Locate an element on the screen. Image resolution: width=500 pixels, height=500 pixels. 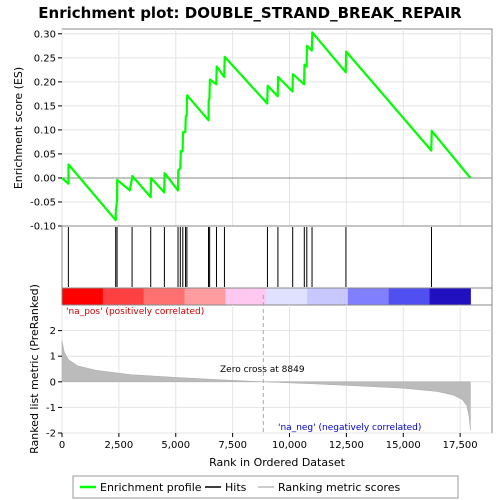
x-tick-label: 2,500 is located at coordinates (119, 445).